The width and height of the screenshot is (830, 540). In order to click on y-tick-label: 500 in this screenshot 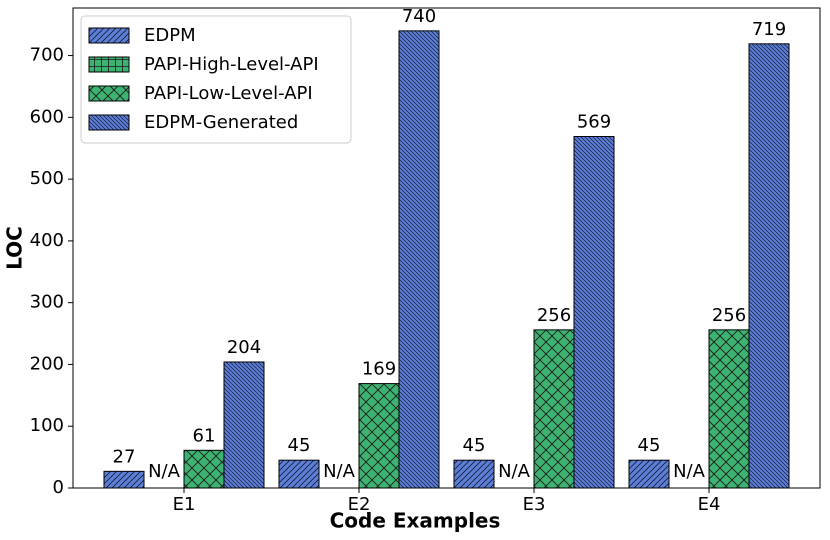, I will do `click(47, 178)`.